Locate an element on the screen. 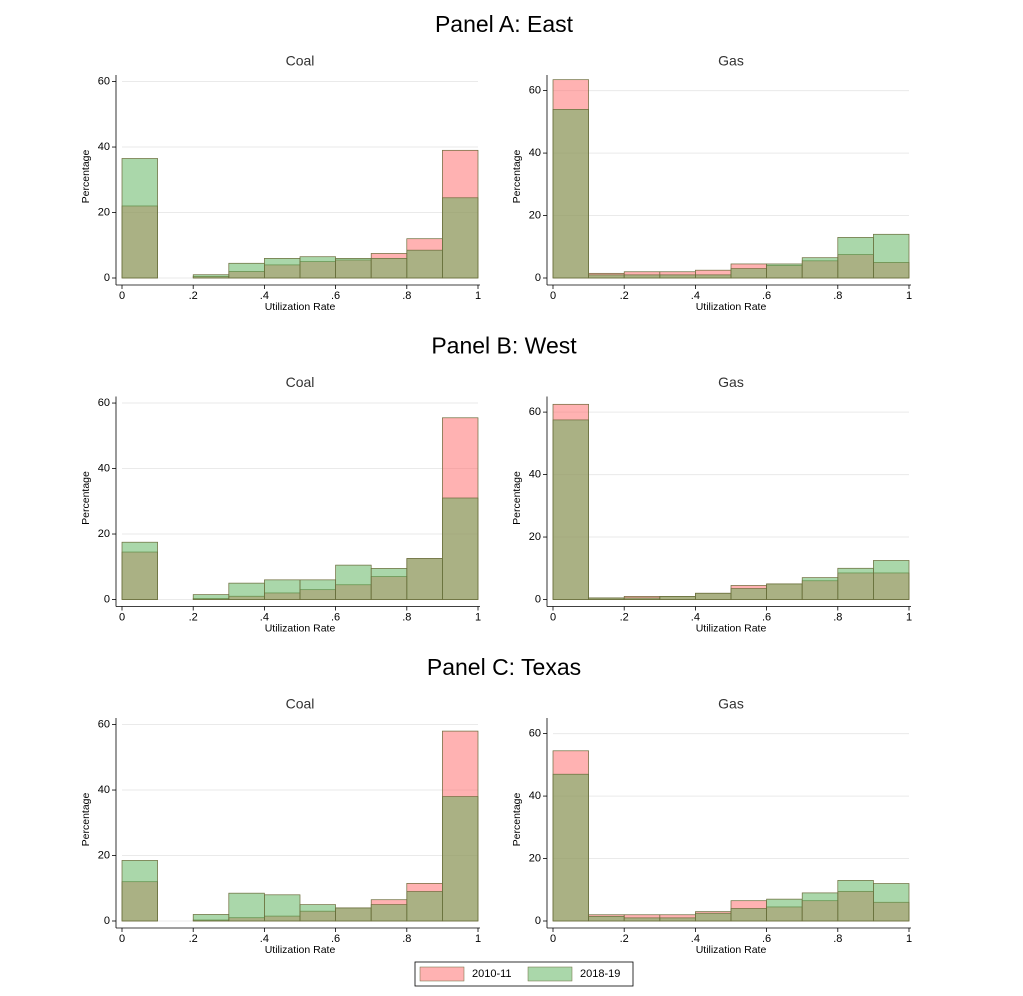  panel-title: Panel C: Texas is located at coordinates (504, 667).